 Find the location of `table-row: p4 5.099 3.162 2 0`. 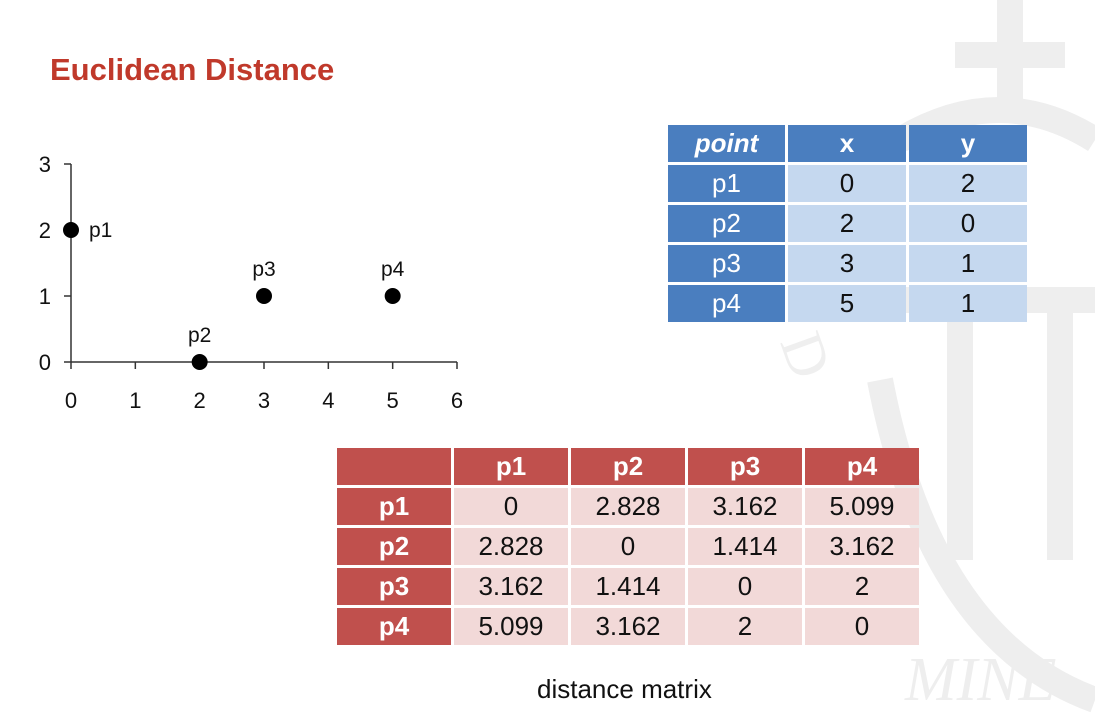

table-row: p4 5.099 3.162 2 0 is located at coordinates (628, 626).